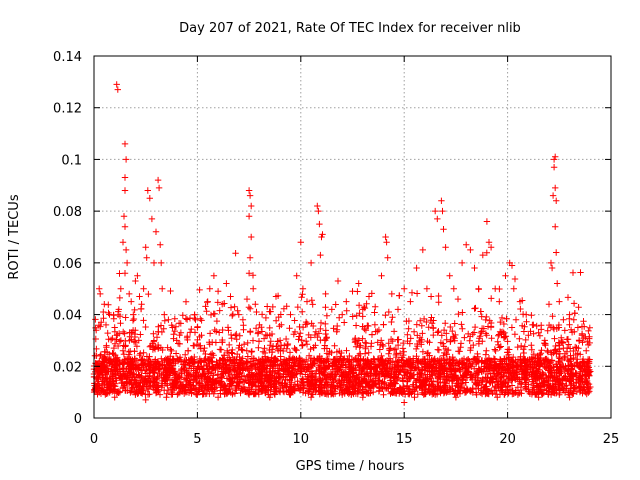 Image resolution: width=640 pixels, height=480 pixels. What do you see at coordinates (67, 212) in the screenshot?
I see `y-tick-label: 0.08` at bounding box center [67, 212].